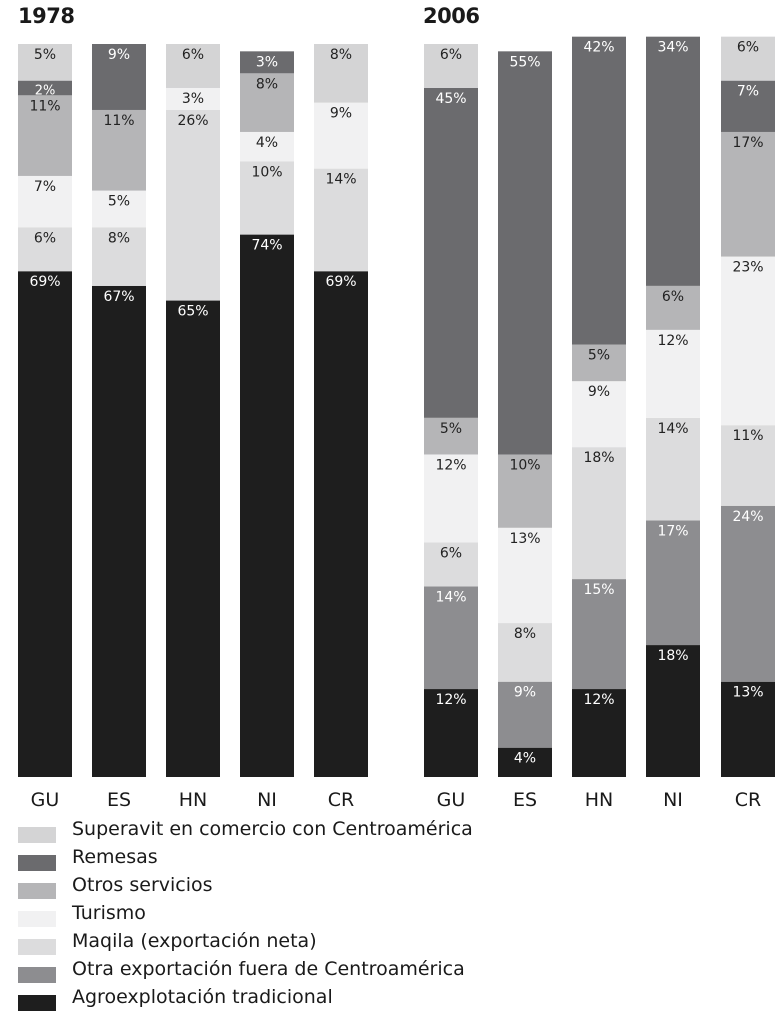 Image resolution: width=778 pixels, height=1023 pixels. I want to click on data-label: 2%, so click(45, 90).